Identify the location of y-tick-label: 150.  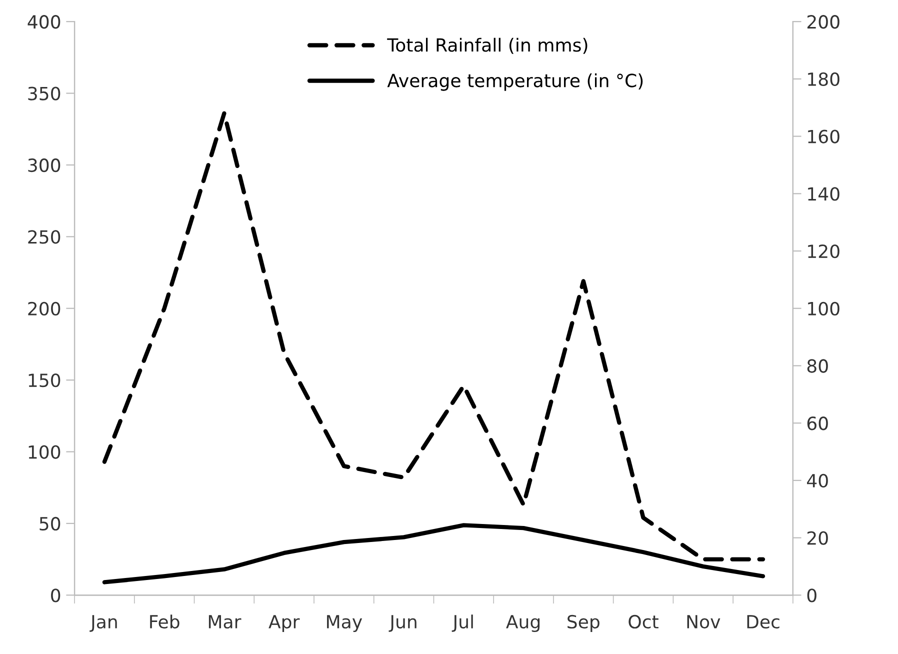
(44, 381).